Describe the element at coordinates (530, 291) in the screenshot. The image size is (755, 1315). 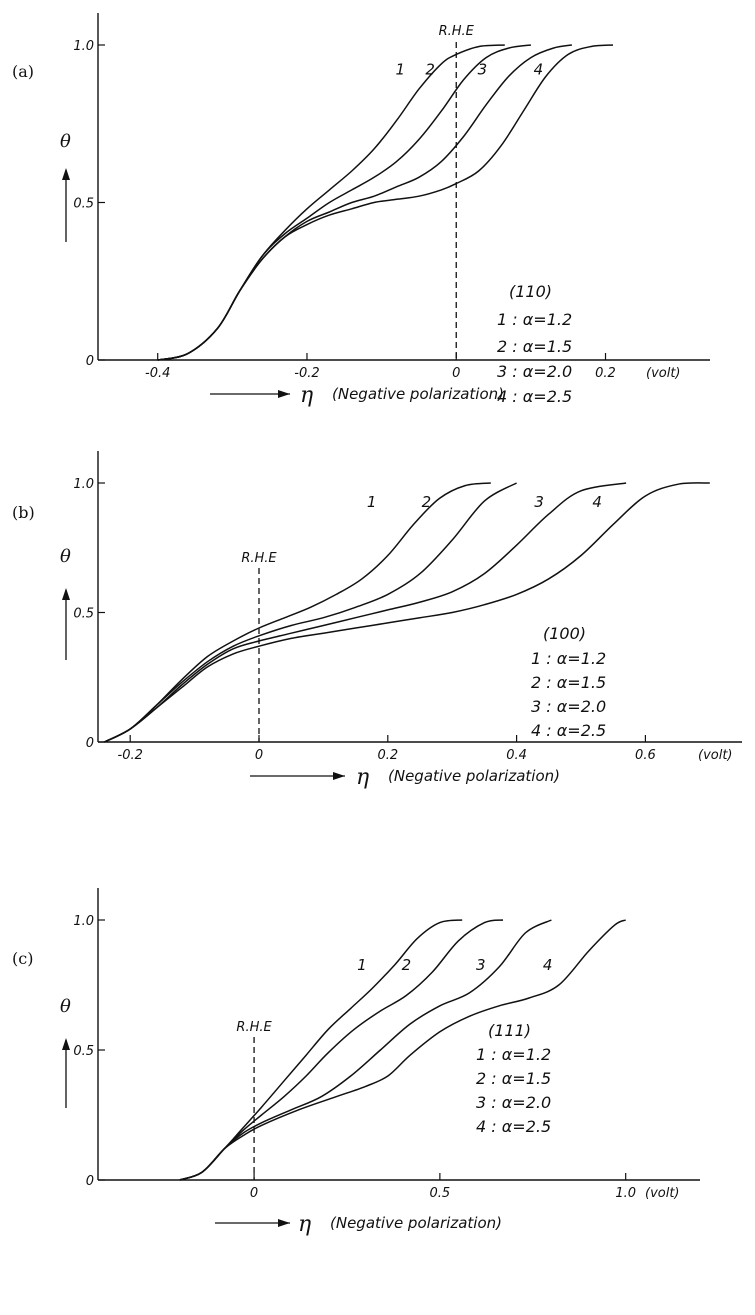
I see `legend-title: (110)` at that location.